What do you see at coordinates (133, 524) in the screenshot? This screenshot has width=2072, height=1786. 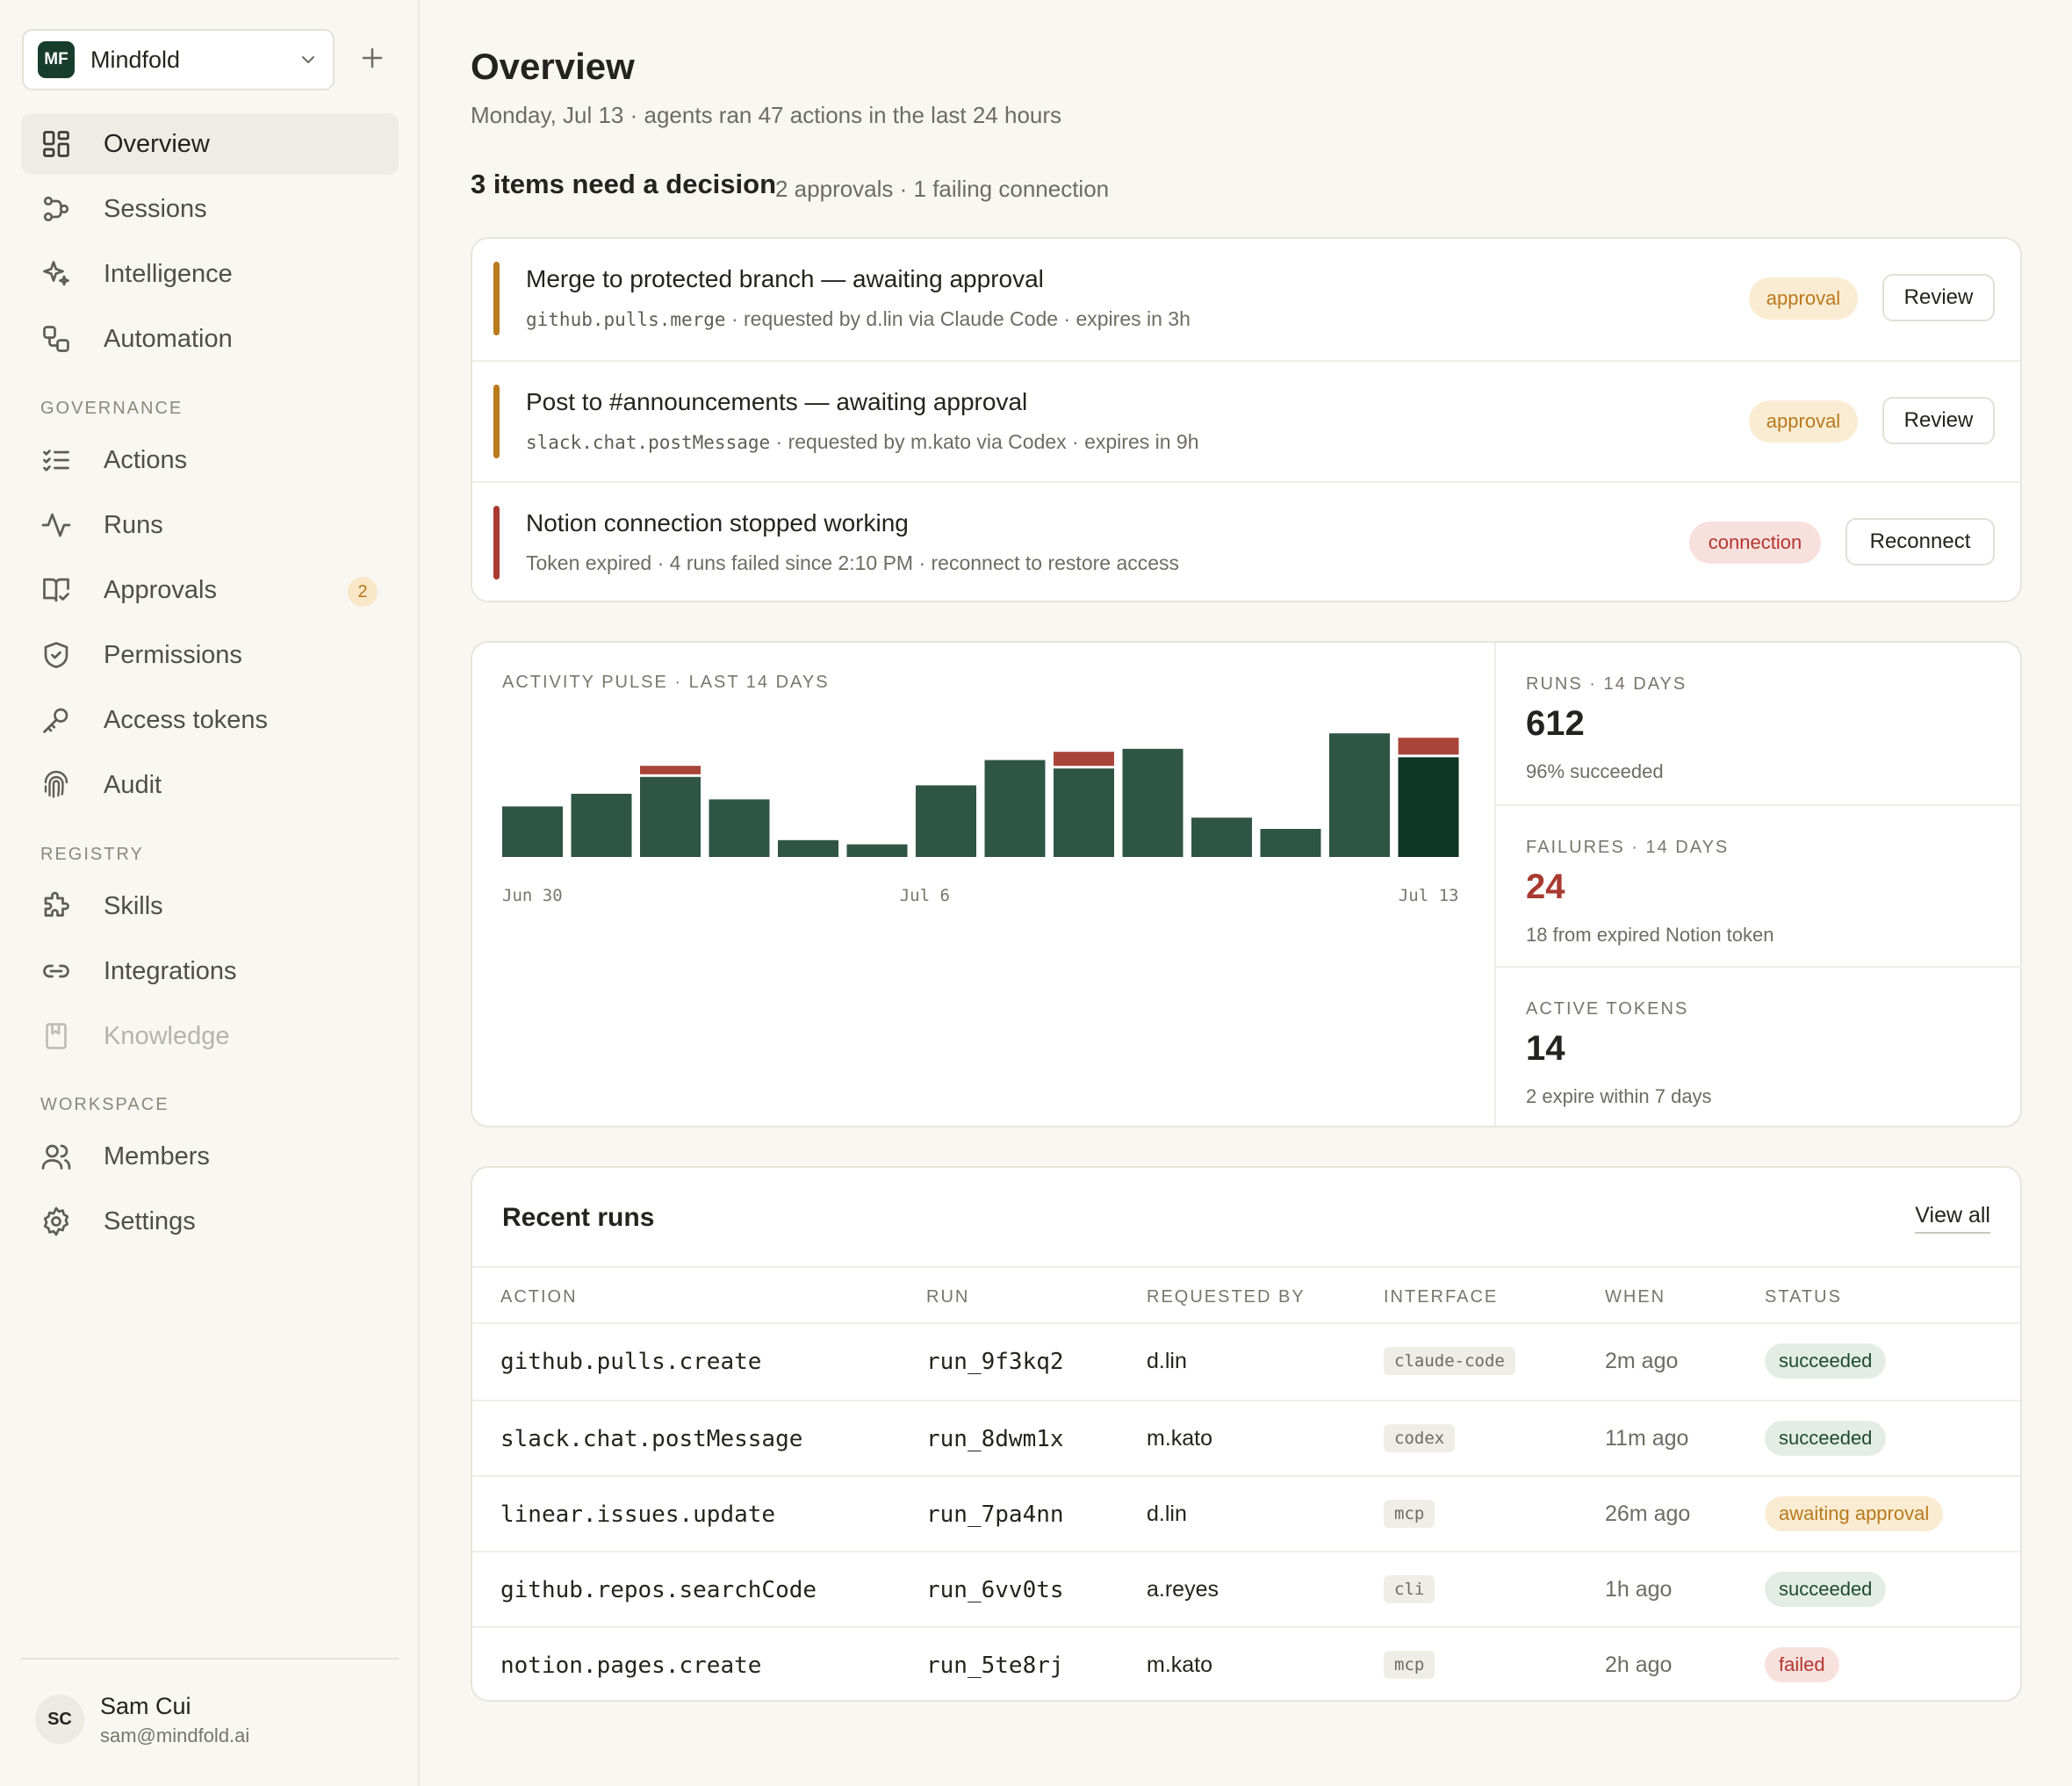 I see `sidebar-item-label: Runs` at bounding box center [133, 524].